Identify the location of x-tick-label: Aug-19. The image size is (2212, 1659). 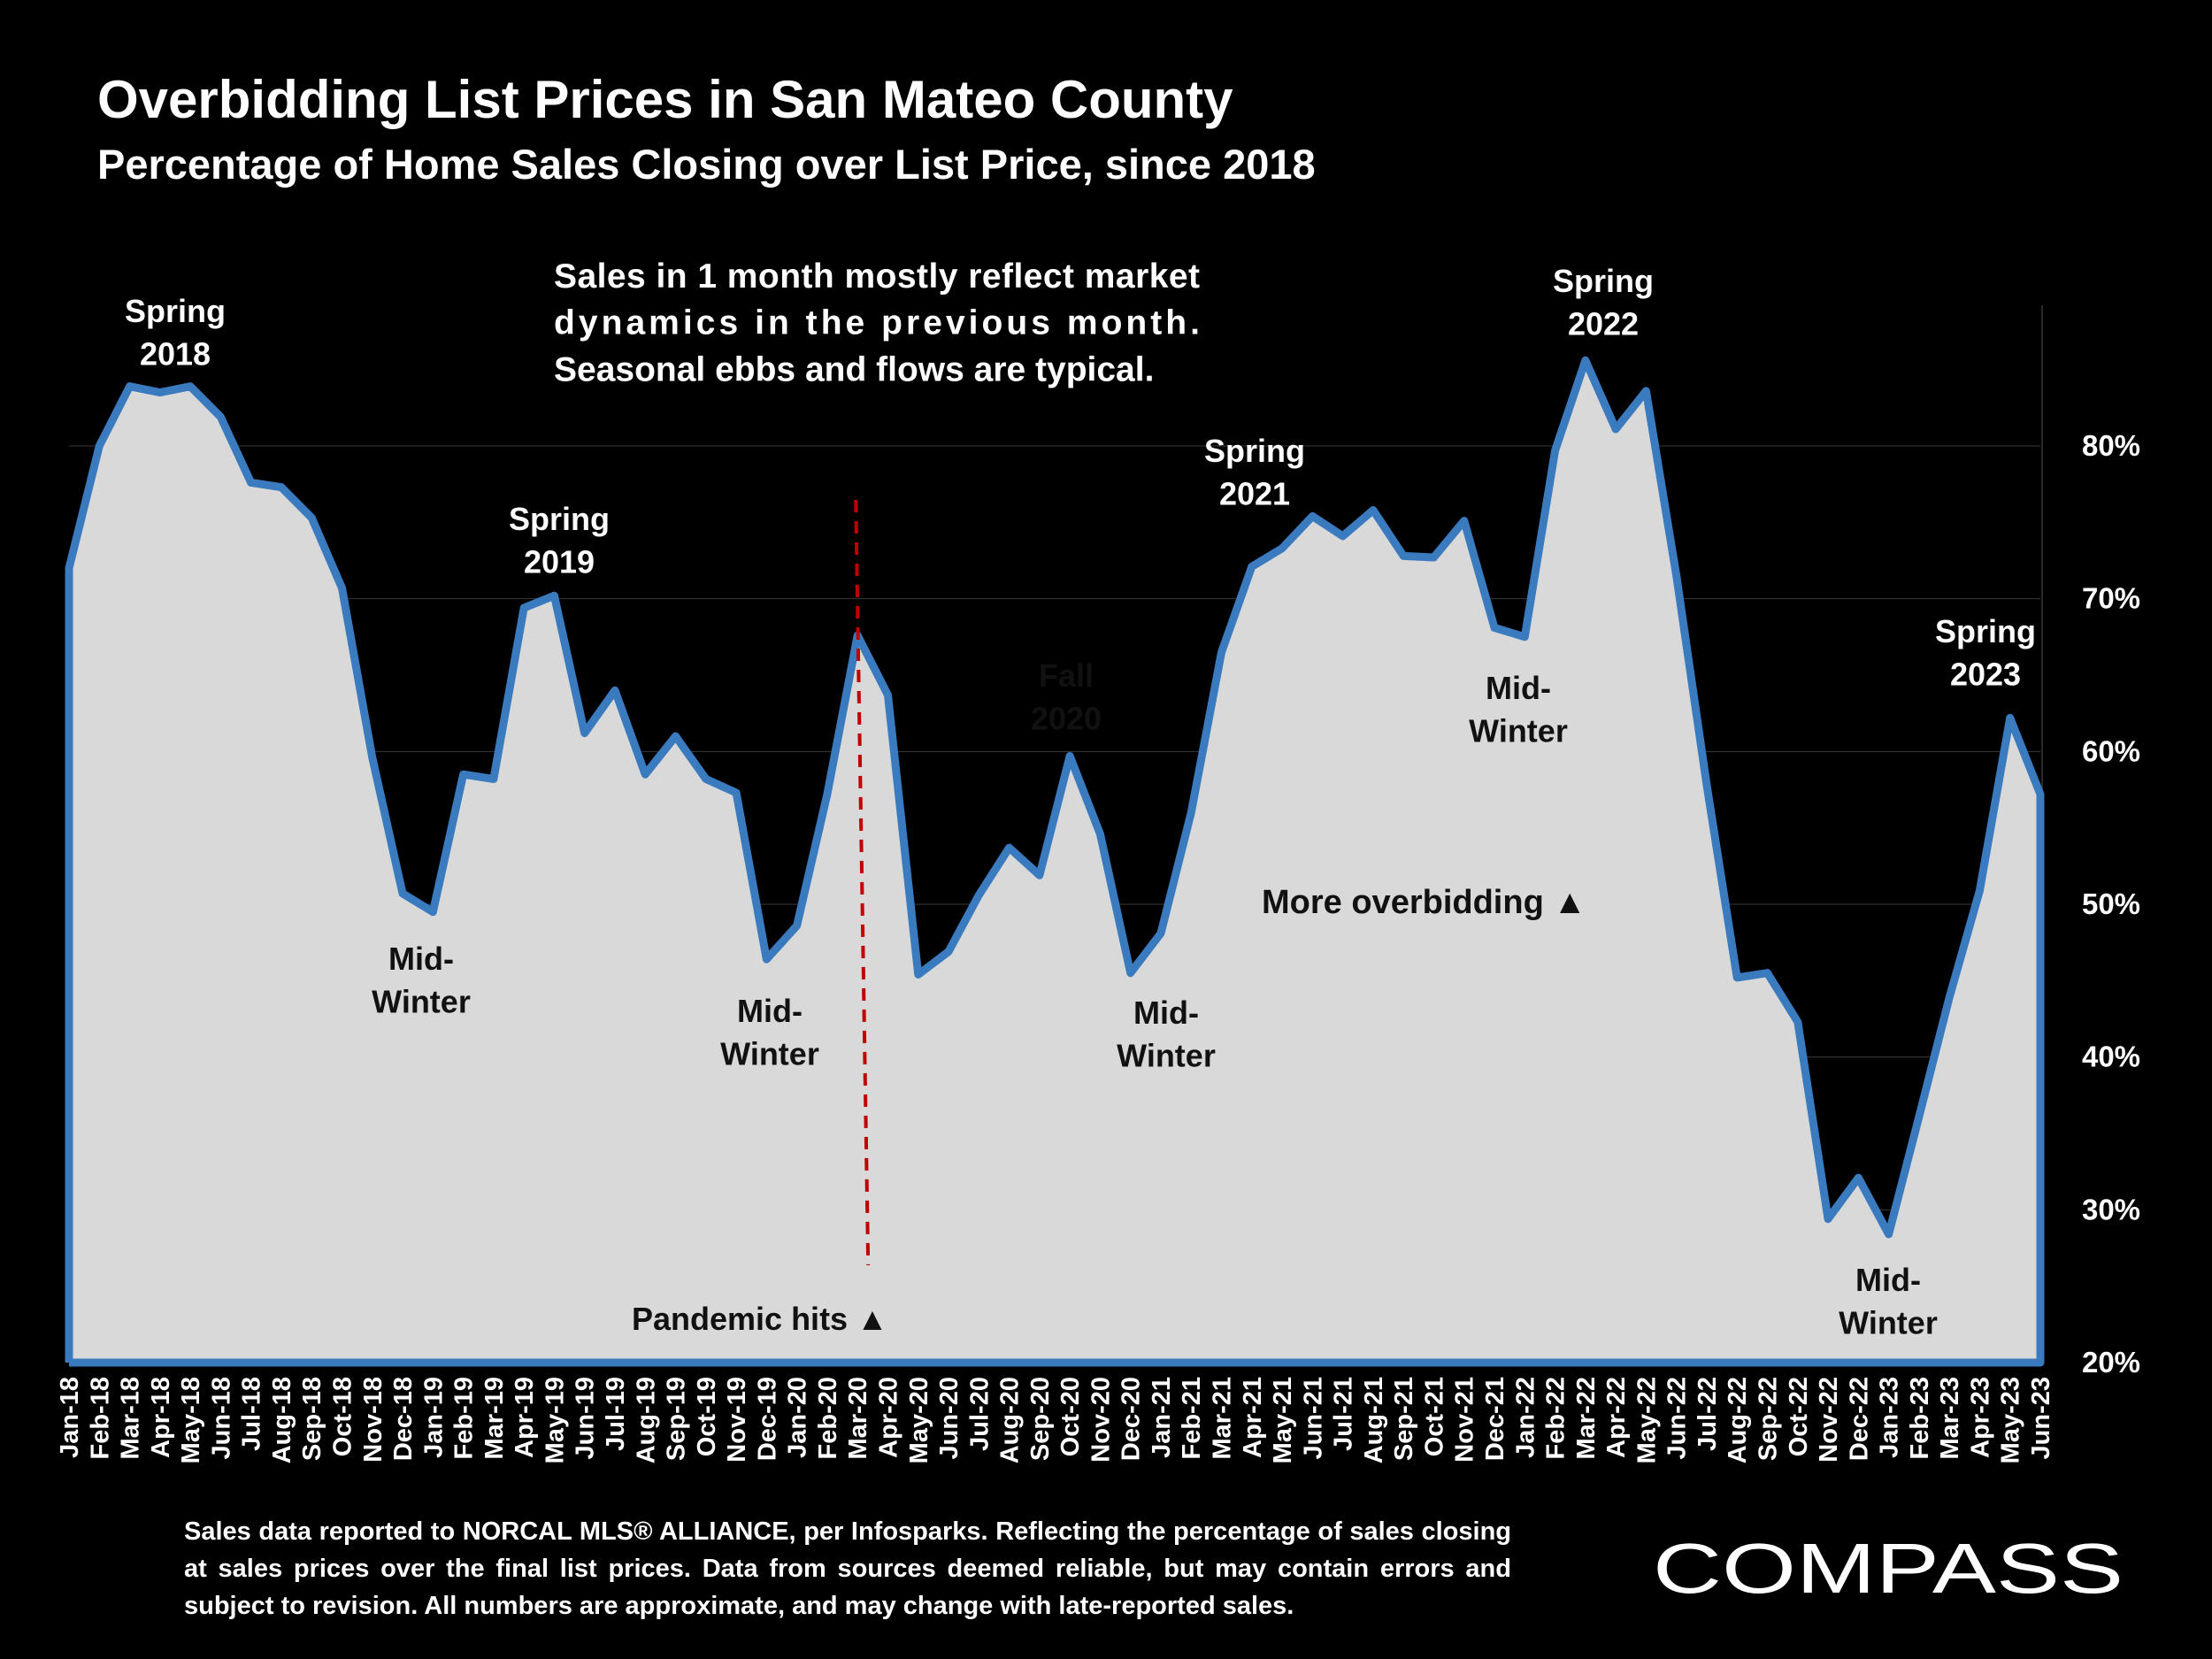
(646, 1420).